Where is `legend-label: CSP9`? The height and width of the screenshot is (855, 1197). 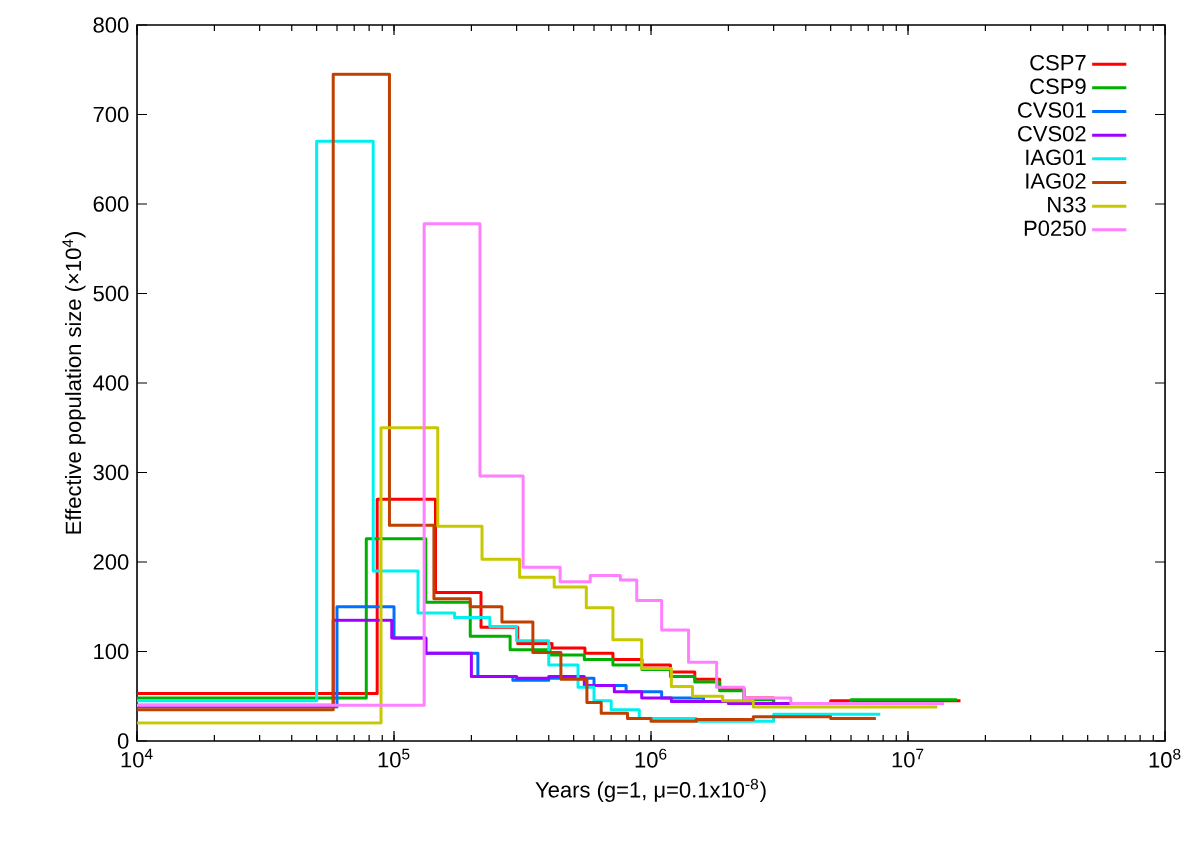 legend-label: CSP9 is located at coordinates (1058, 86).